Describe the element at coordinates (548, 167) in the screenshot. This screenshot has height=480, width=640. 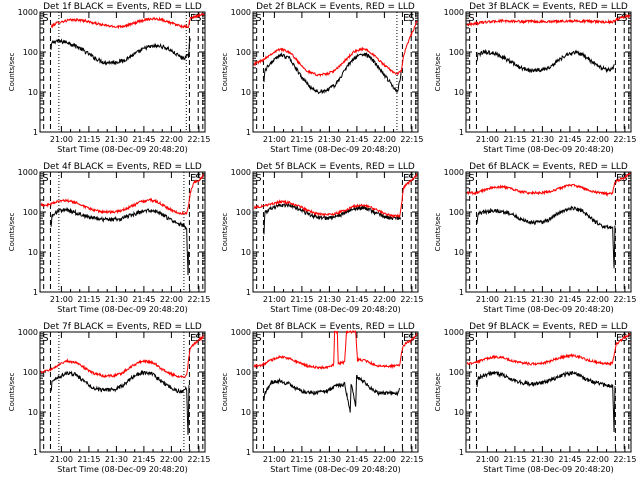
I see `panel-title: Det 6f BLACK = Events, RED = LLD` at that location.